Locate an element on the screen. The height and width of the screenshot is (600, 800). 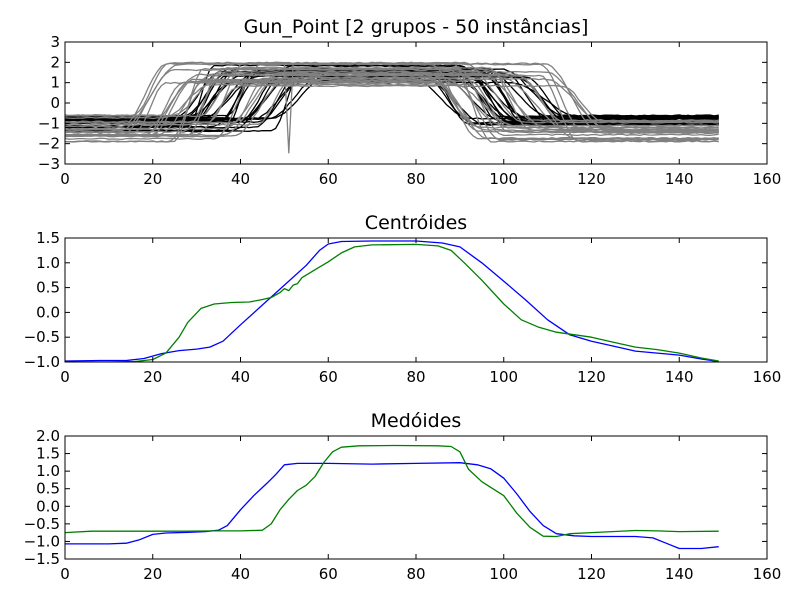
y-tick-label: −1.5 is located at coordinates (42, 559).